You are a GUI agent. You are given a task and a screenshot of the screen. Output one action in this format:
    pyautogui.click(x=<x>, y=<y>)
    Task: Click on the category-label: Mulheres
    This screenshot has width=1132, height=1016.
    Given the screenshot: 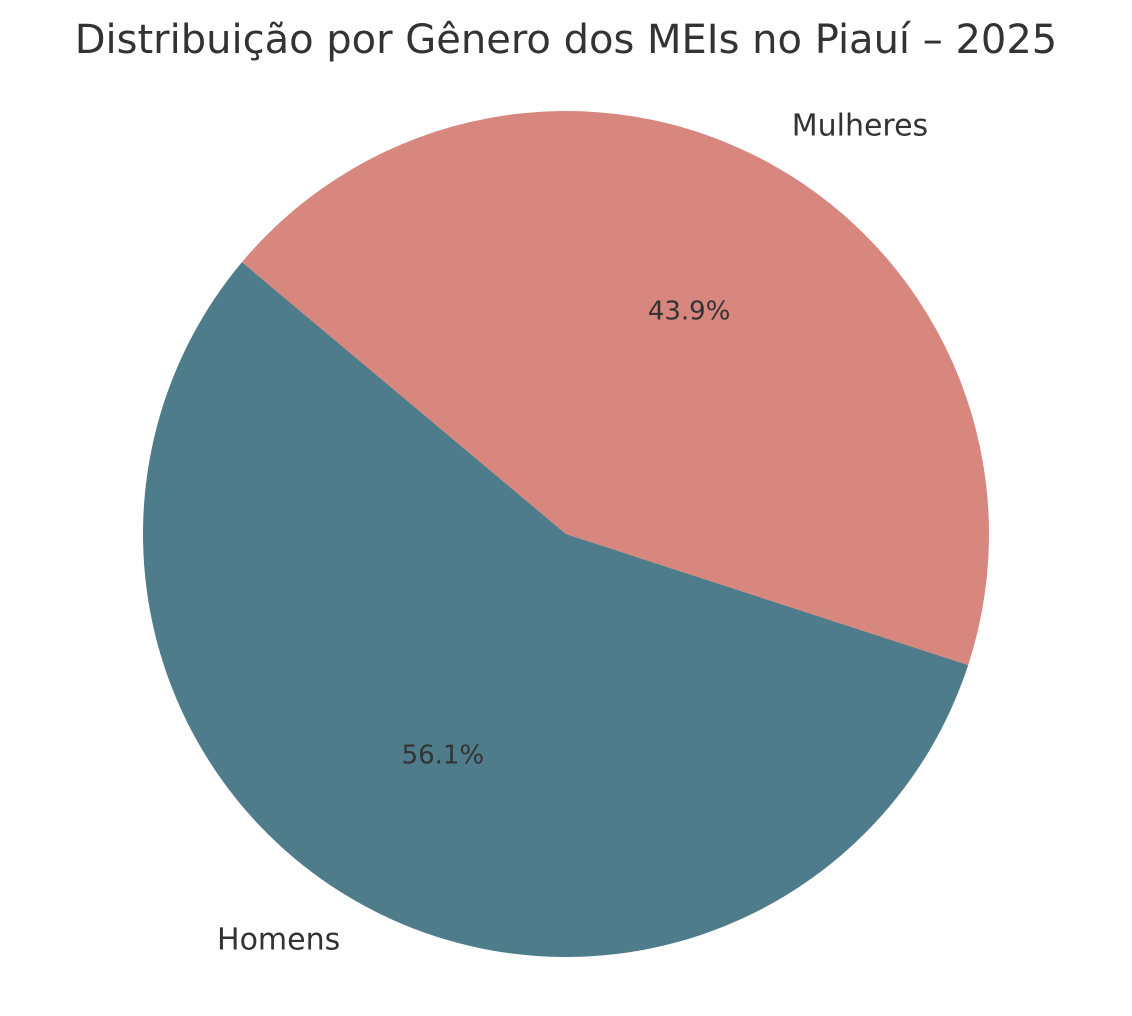 What is the action you would take?
    pyautogui.click(x=860, y=126)
    